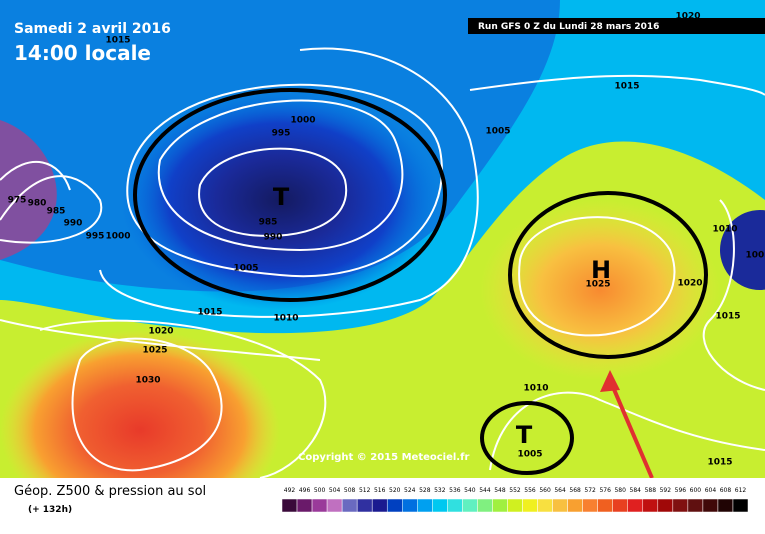 This screenshot has height=534, width=765. I want to click on run-text: Run GFS 0 Z du Lundi 28 mars 2016, so click(568, 27).